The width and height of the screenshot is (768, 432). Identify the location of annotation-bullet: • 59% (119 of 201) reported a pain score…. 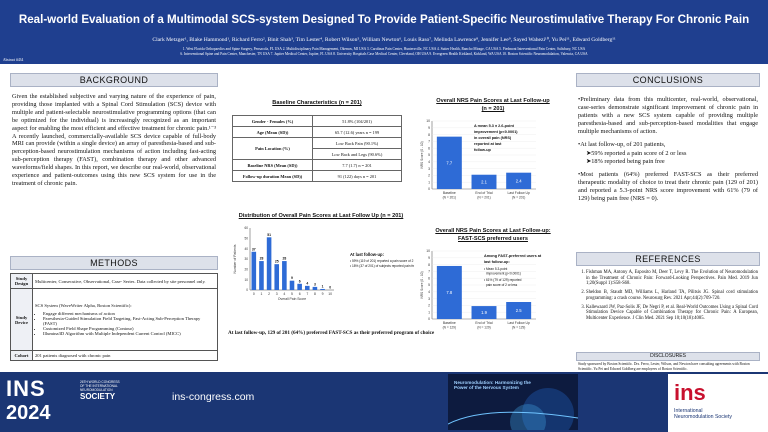
(382, 261).